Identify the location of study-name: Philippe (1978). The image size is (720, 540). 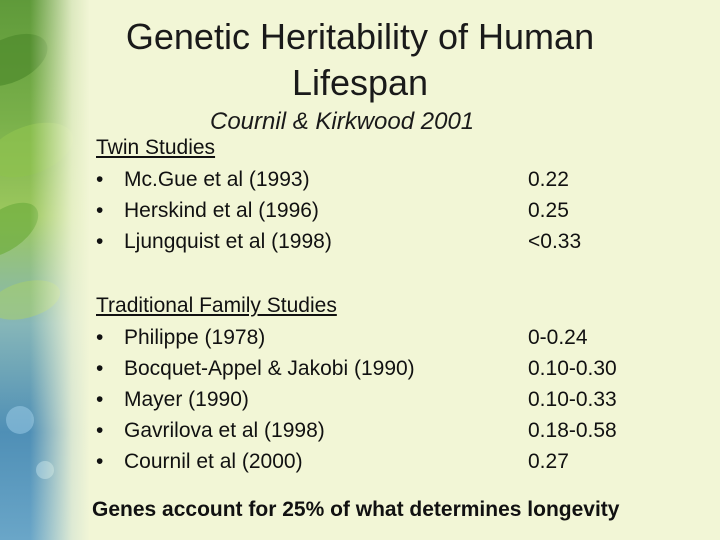
(195, 337).